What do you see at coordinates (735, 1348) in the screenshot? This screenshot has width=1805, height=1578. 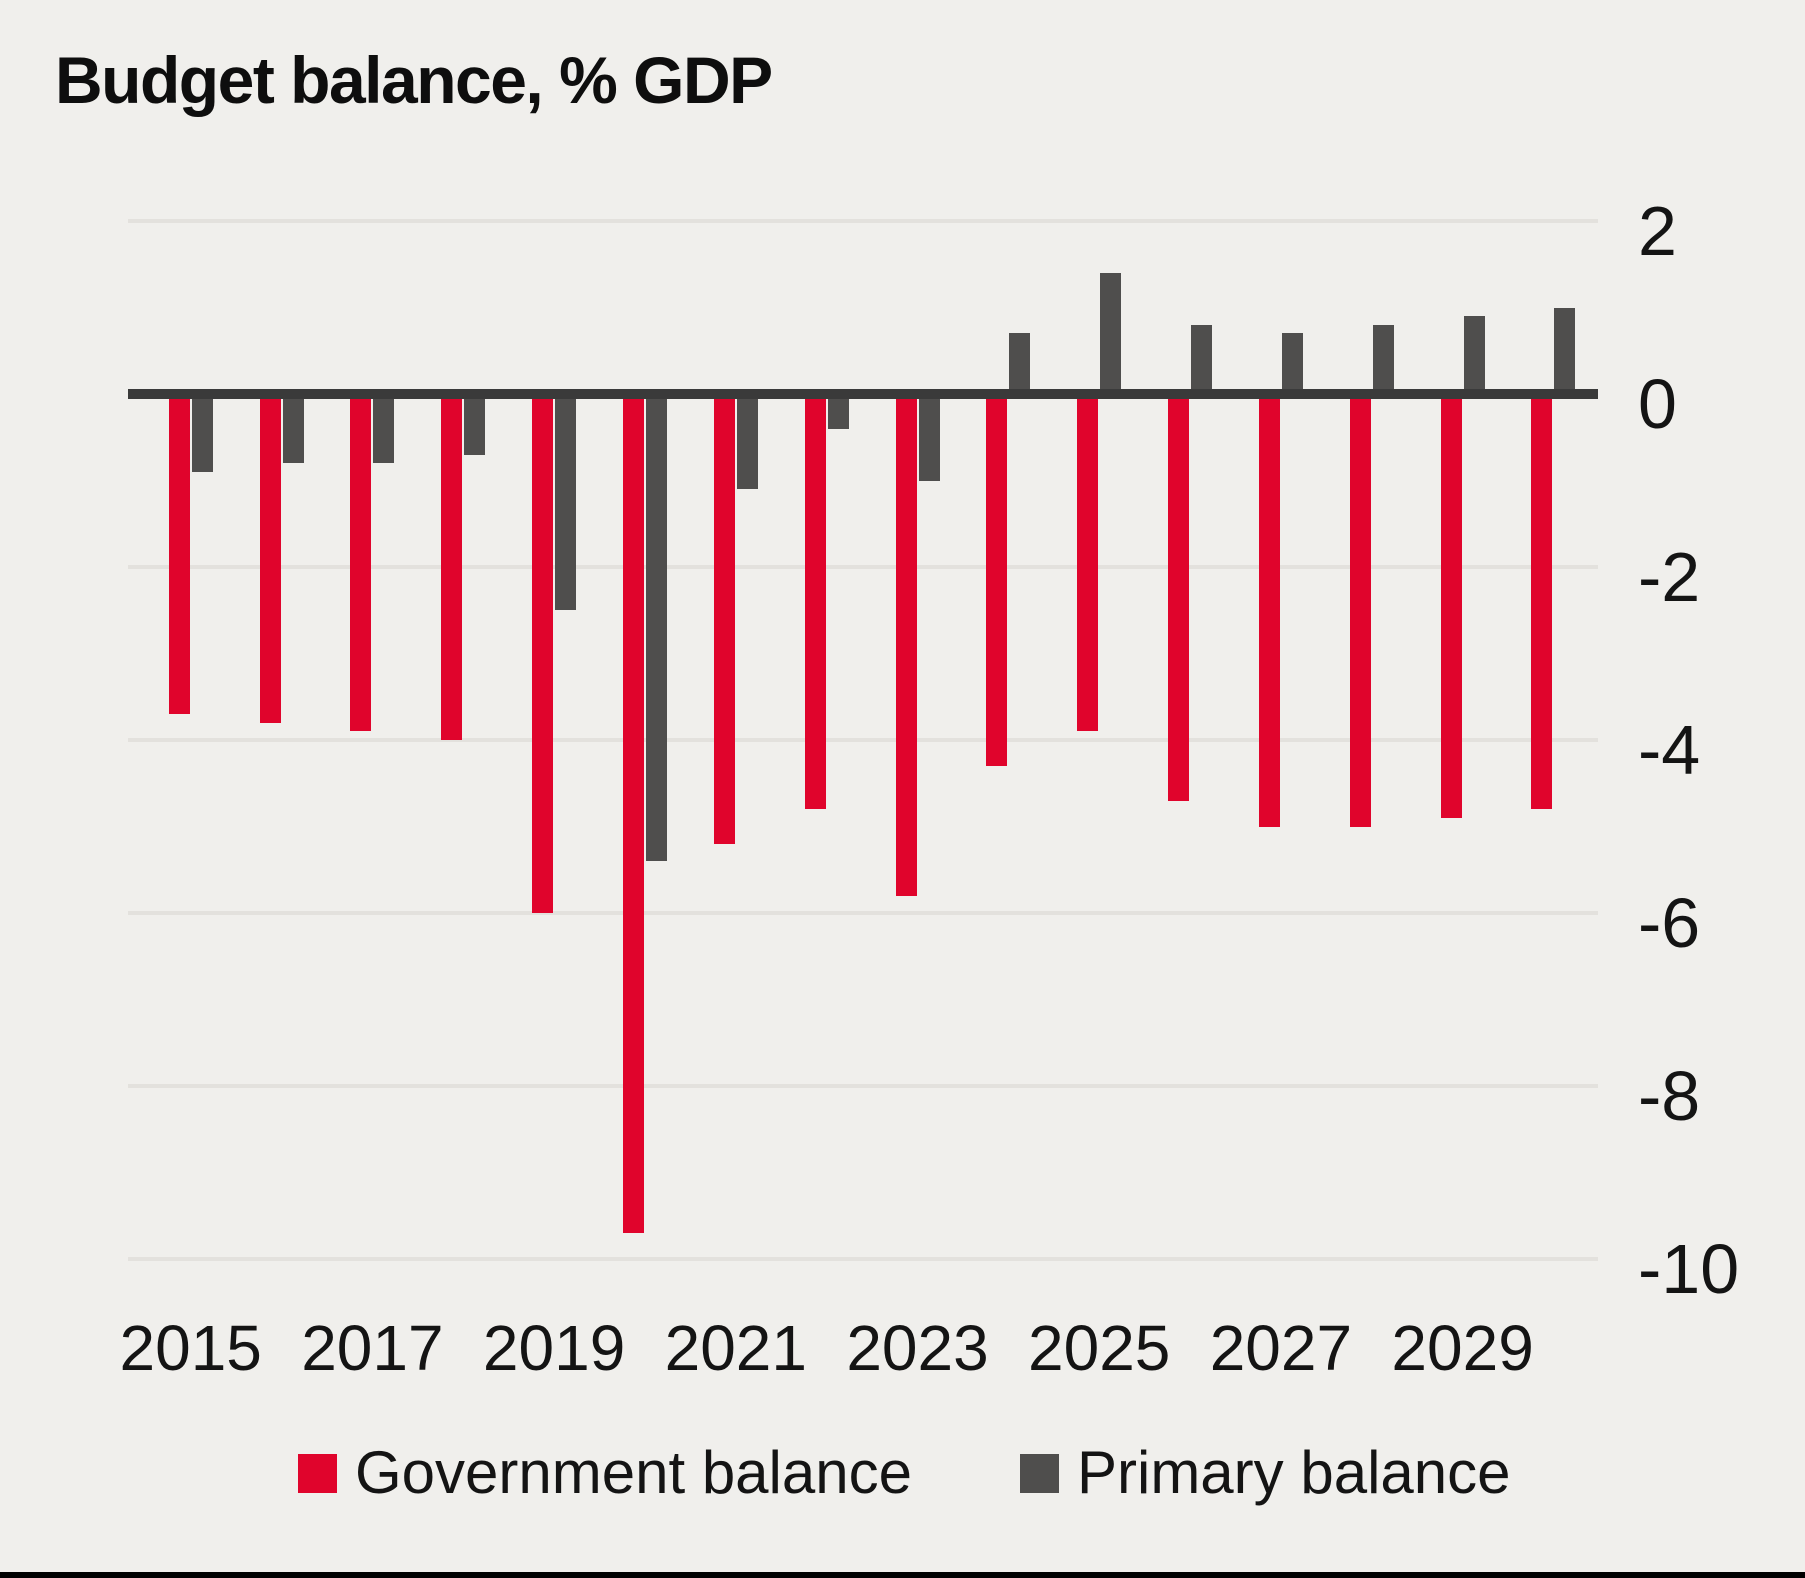 I see `x-axis-tick-label-2021: 2021` at bounding box center [735, 1348].